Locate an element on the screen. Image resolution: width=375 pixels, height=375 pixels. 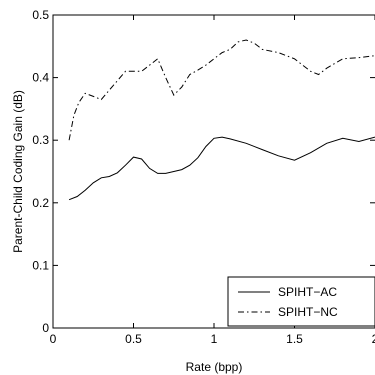
y-tick-label: 0.1 is located at coordinates (40, 265).